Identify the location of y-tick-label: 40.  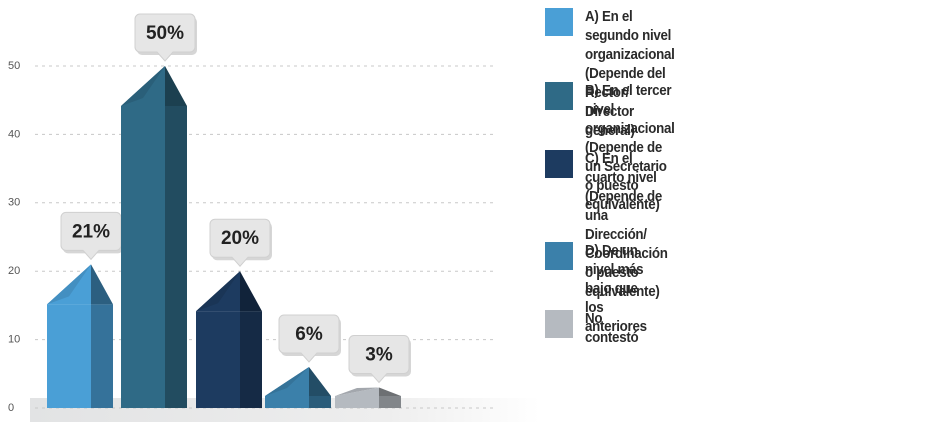
(14, 134).